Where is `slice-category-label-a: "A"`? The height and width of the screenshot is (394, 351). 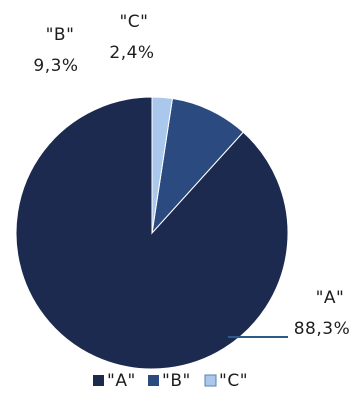
slice-category-label-a: "A" is located at coordinates (330, 298).